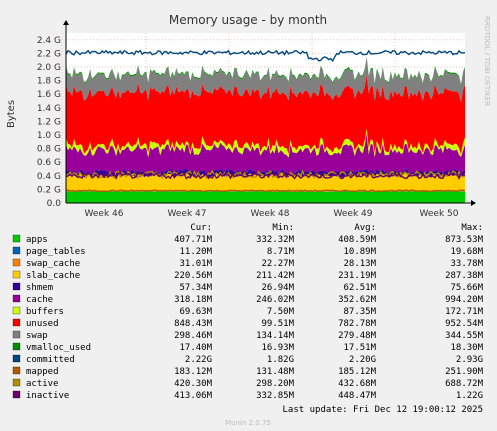  Describe the element at coordinates (58, 348) in the screenshot. I see `legend-label-vmalloc_used: vmalloc_used` at that location.